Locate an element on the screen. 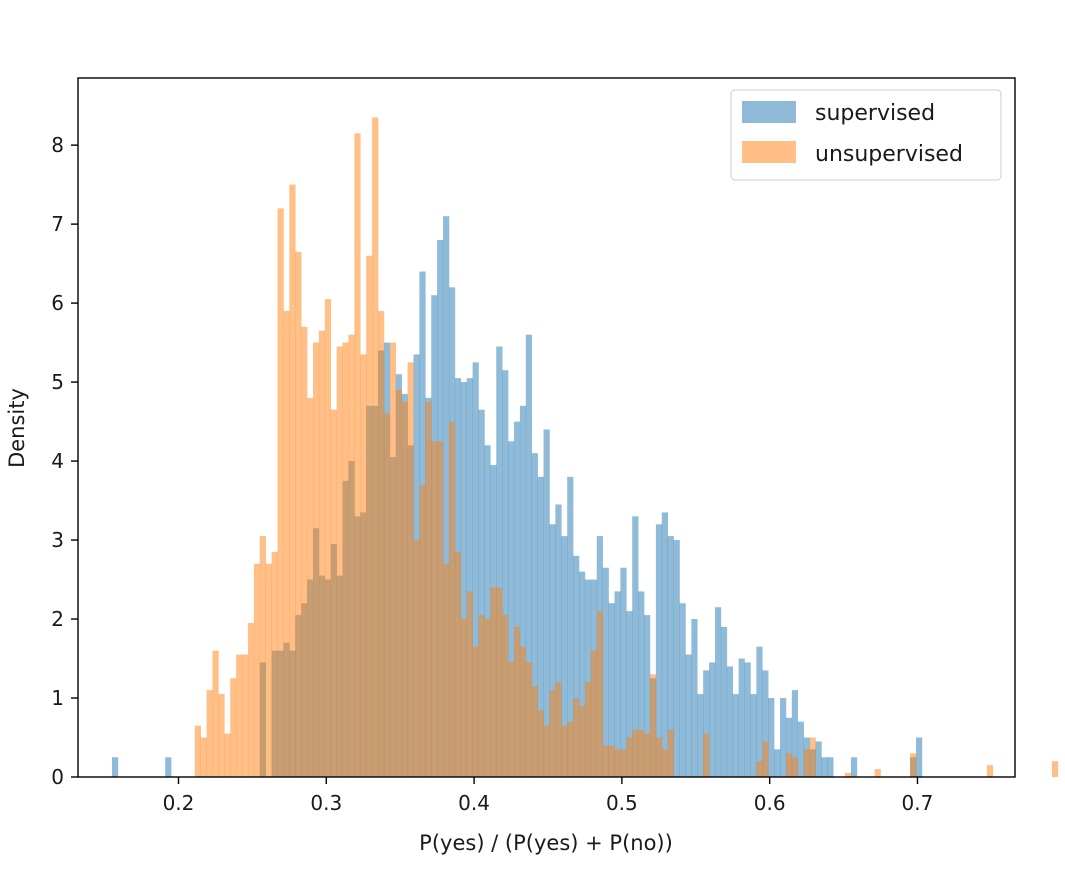 Image resolution: width=1065 pixels, height=884 pixels. x-axis-label: P(yes) / (P(yes) + P(no)) is located at coordinates (546, 843).